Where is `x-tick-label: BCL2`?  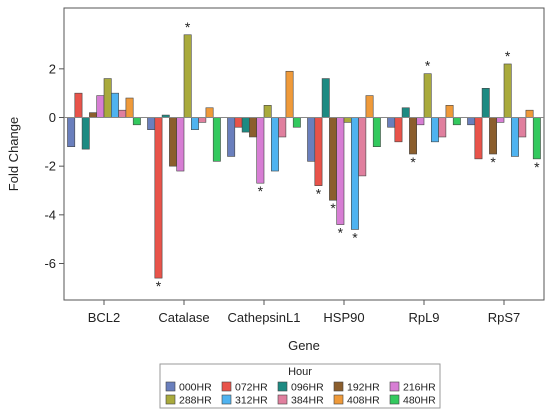 x-tick-label: BCL2 is located at coordinates (104, 317).